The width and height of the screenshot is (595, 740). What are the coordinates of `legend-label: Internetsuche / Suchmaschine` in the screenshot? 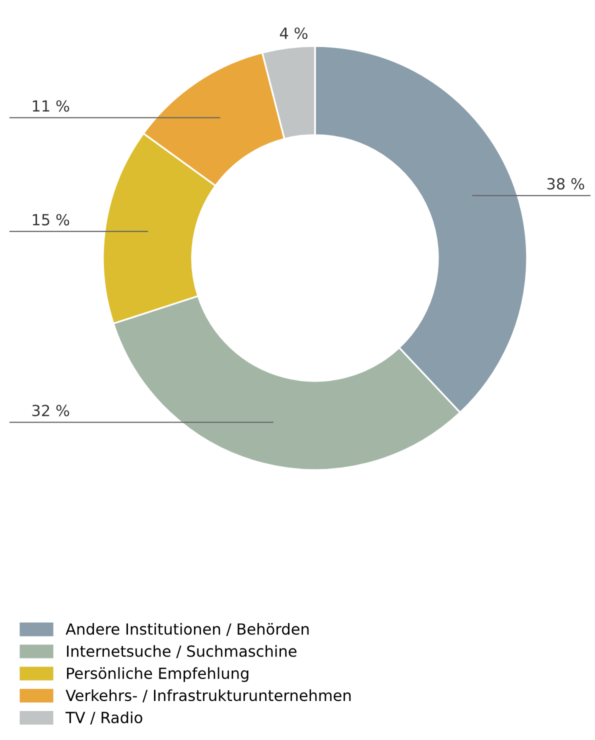 It's located at (181, 651).